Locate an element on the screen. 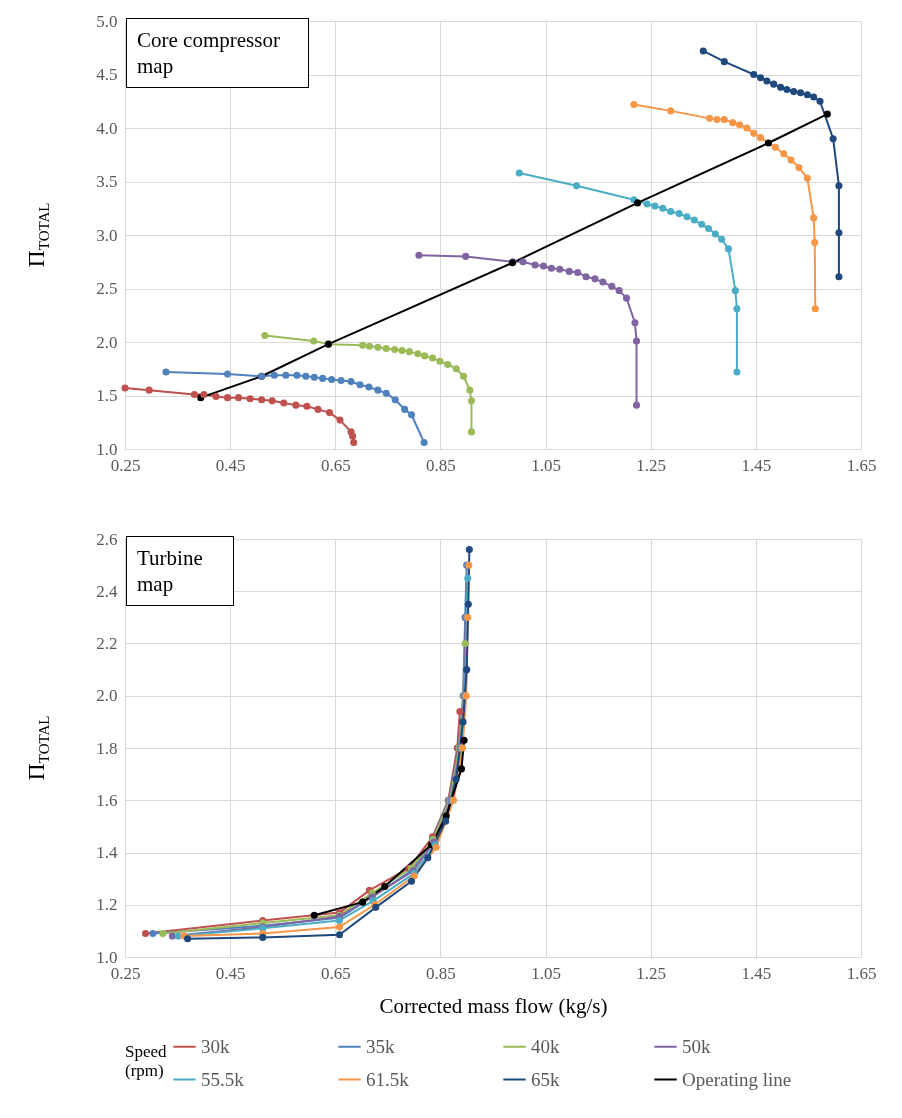  legend-label: 35k is located at coordinates (380, 1046).